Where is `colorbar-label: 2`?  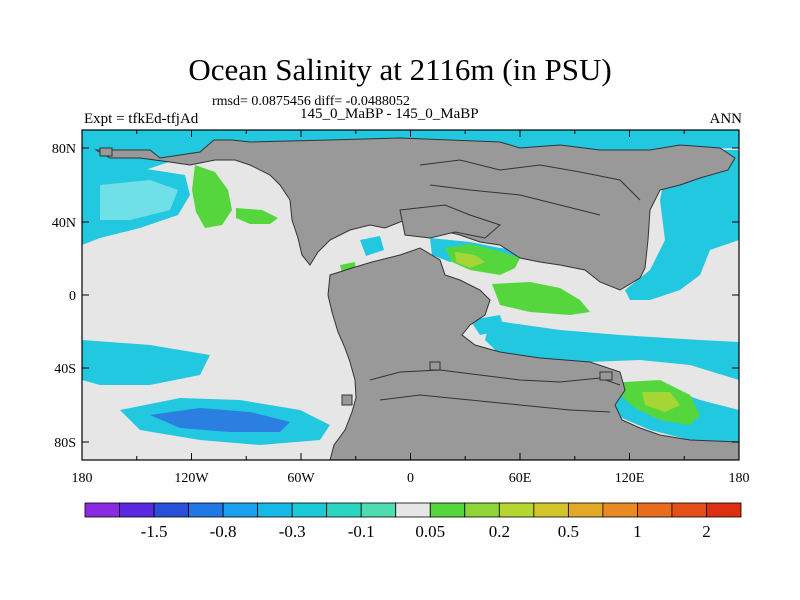
colorbar-label: 2 is located at coordinates (706, 531).